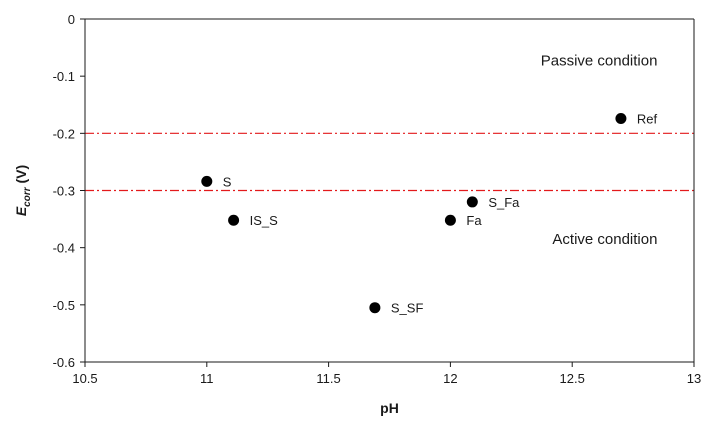 Image resolution: width=705 pixels, height=424 pixels. What do you see at coordinates (64, 191) in the screenshot?
I see `y-tick-label: -0.3` at bounding box center [64, 191].